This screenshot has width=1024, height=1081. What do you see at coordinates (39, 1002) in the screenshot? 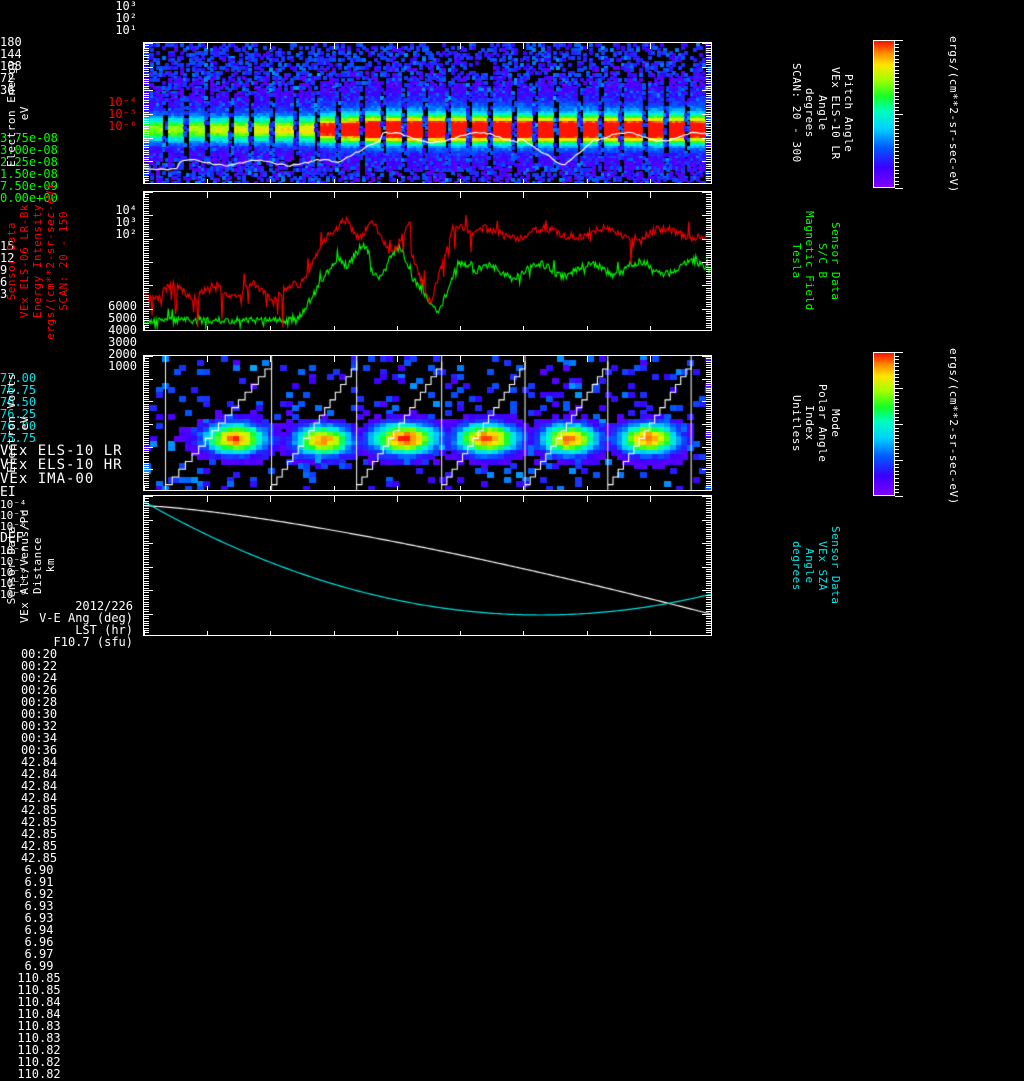
I see `bottom-cell: 110.84` at bounding box center [39, 1002].